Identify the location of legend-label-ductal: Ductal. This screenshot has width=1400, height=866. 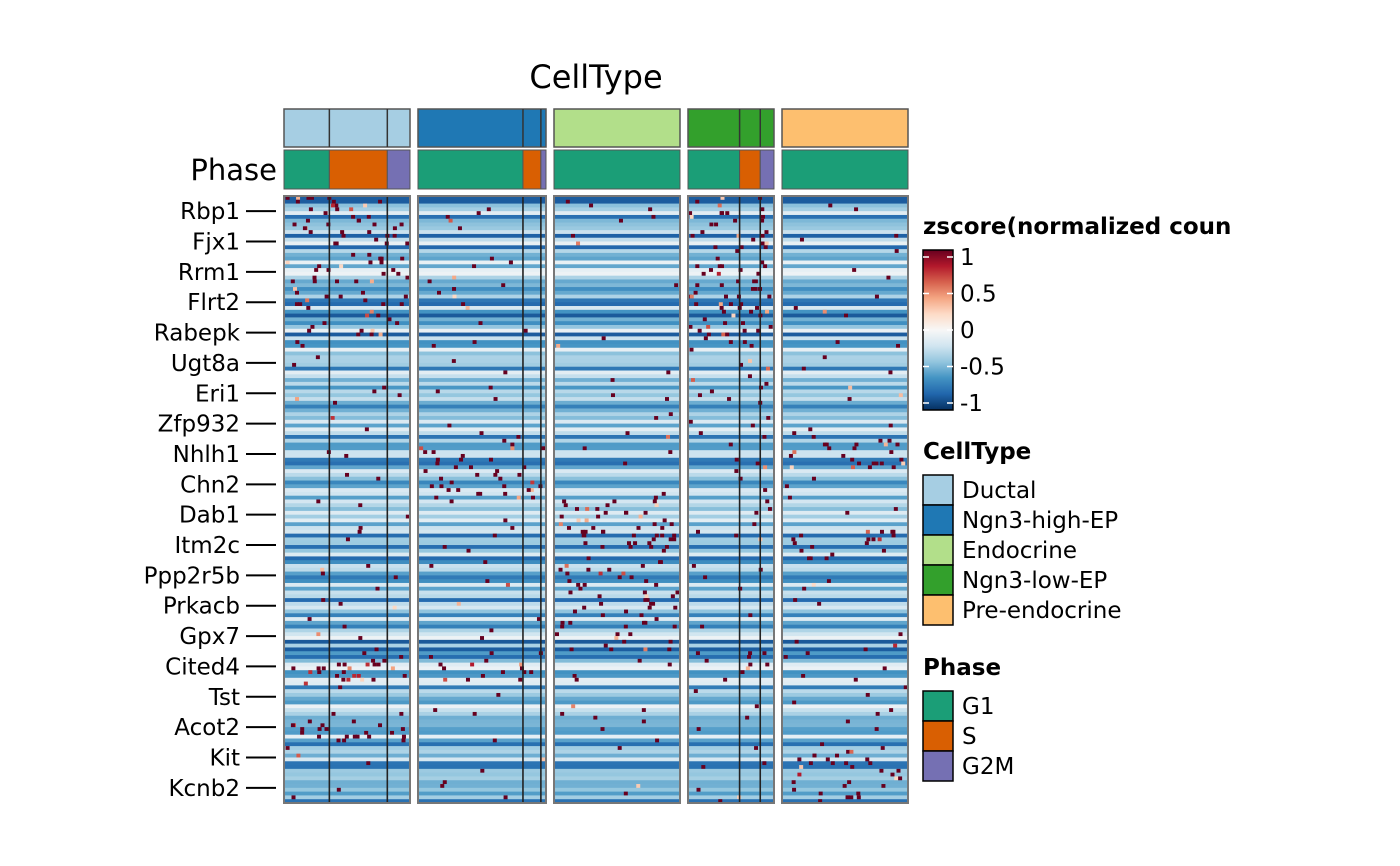
(999, 491).